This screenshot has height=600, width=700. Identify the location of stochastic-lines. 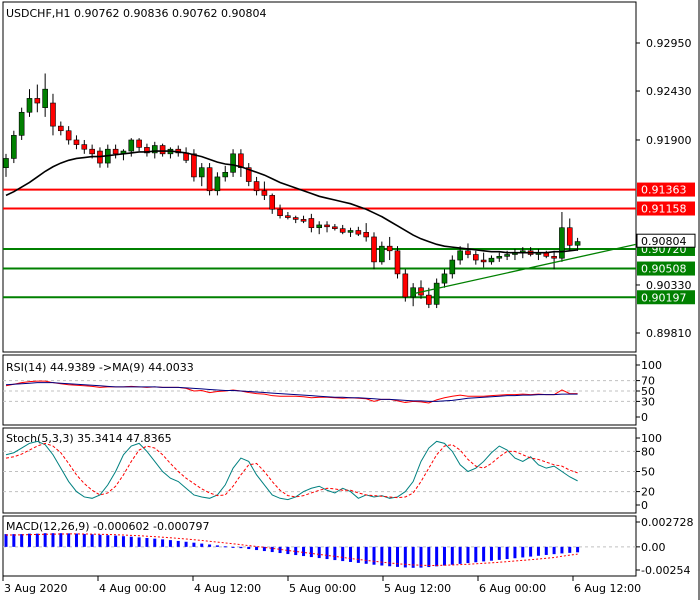
(319, 470).